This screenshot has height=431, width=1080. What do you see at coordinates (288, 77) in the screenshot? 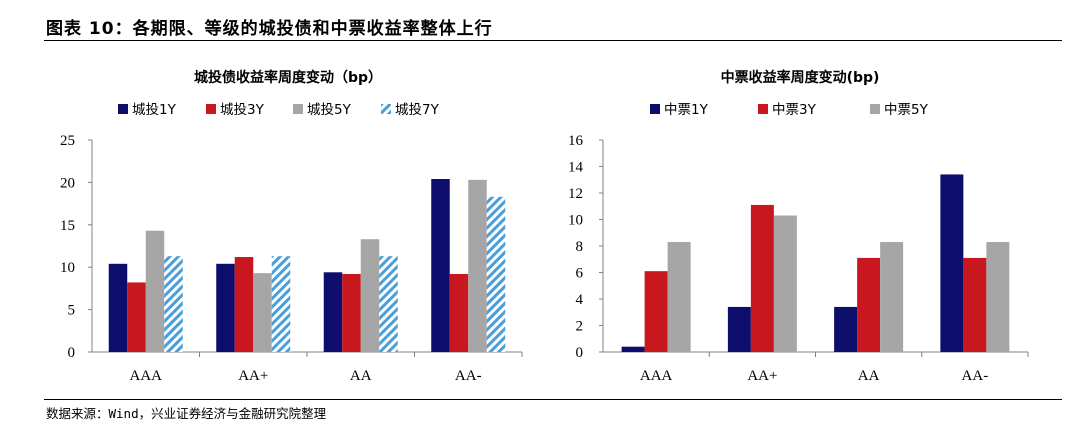
I see `chart-title: 城投债收益率周度变动（bp）` at bounding box center [288, 77].